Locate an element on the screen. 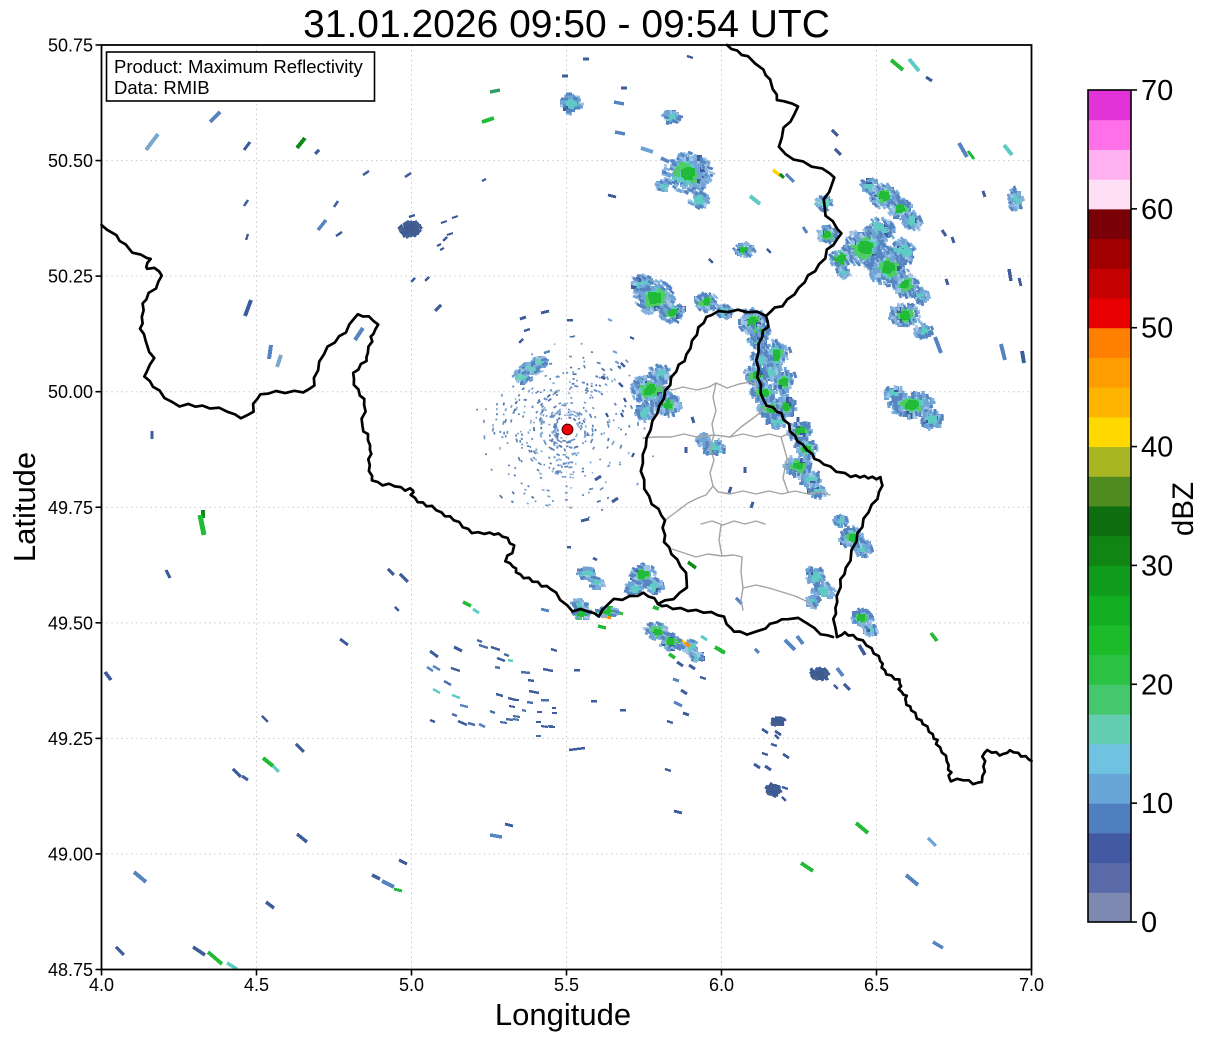 The height and width of the screenshot is (1040, 1219). svg-text: 30 is located at coordinates (1157, 566).